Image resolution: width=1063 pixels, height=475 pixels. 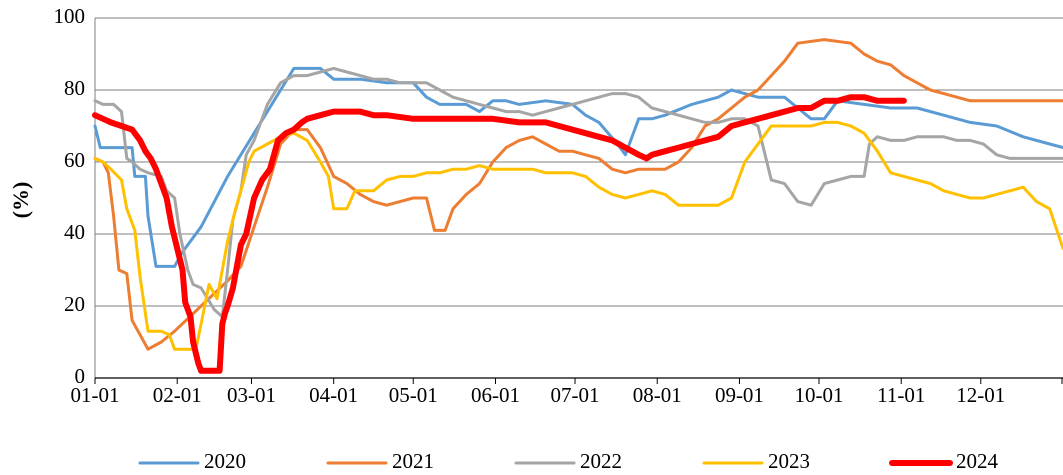 I want to click on x-tick-label: 06-01, so click(x=495, y=395).